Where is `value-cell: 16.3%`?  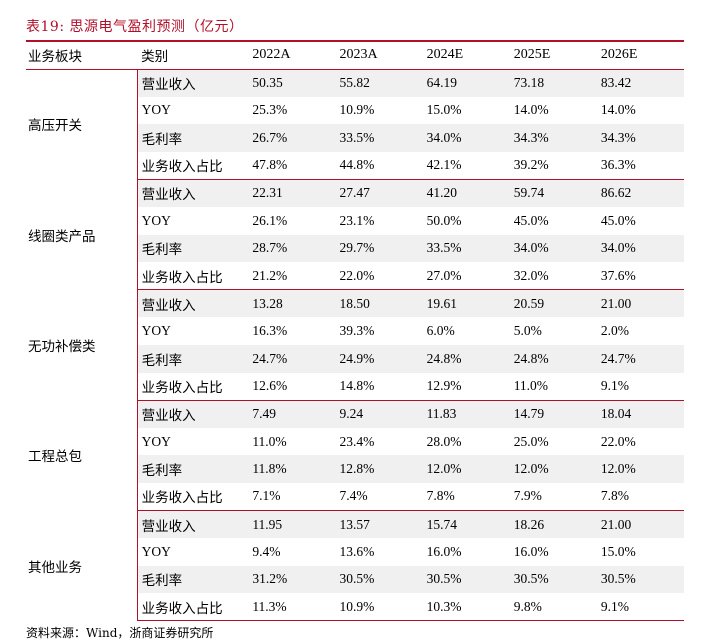
value-cell: 16.3% is located at coordinates (270, 331).